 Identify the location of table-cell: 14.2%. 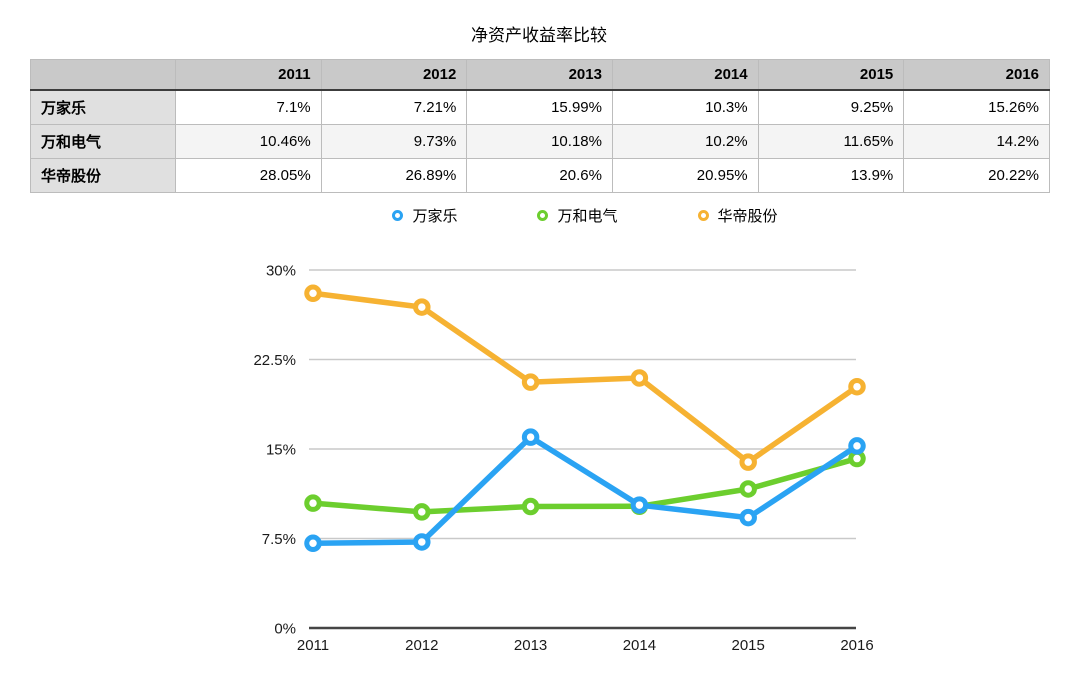
(976, 141).